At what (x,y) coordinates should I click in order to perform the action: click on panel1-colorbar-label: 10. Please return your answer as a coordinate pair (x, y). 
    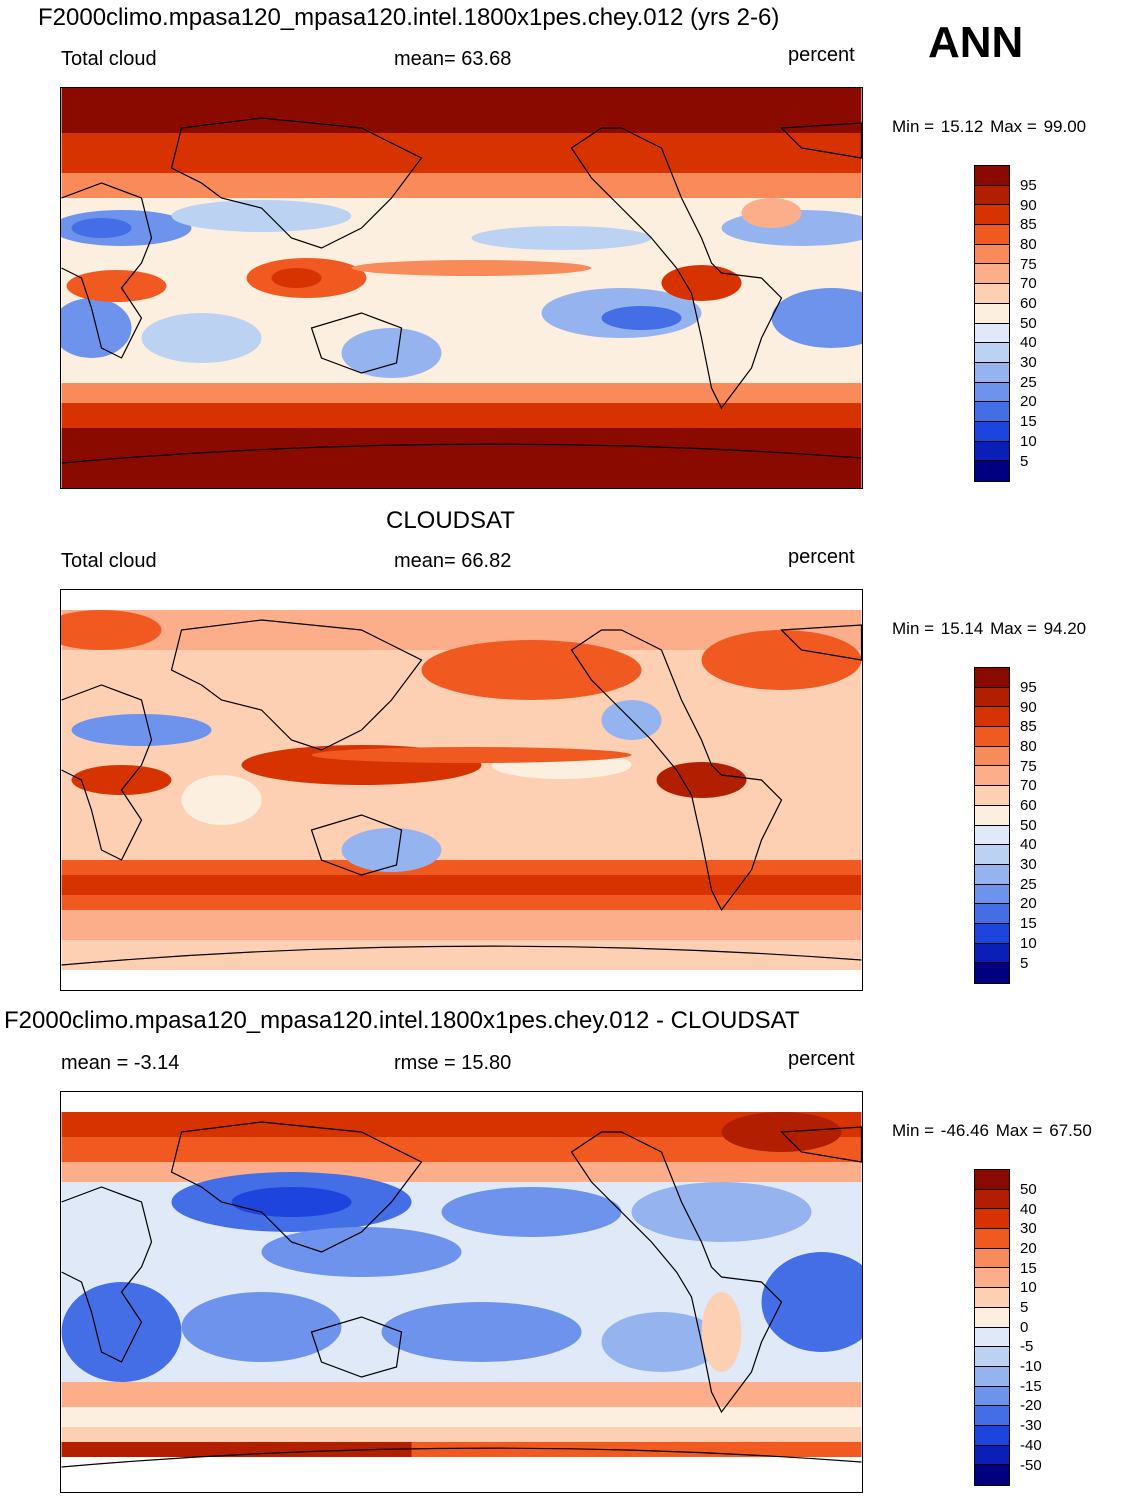
    Looking at the image, I should click on (1028, 441).